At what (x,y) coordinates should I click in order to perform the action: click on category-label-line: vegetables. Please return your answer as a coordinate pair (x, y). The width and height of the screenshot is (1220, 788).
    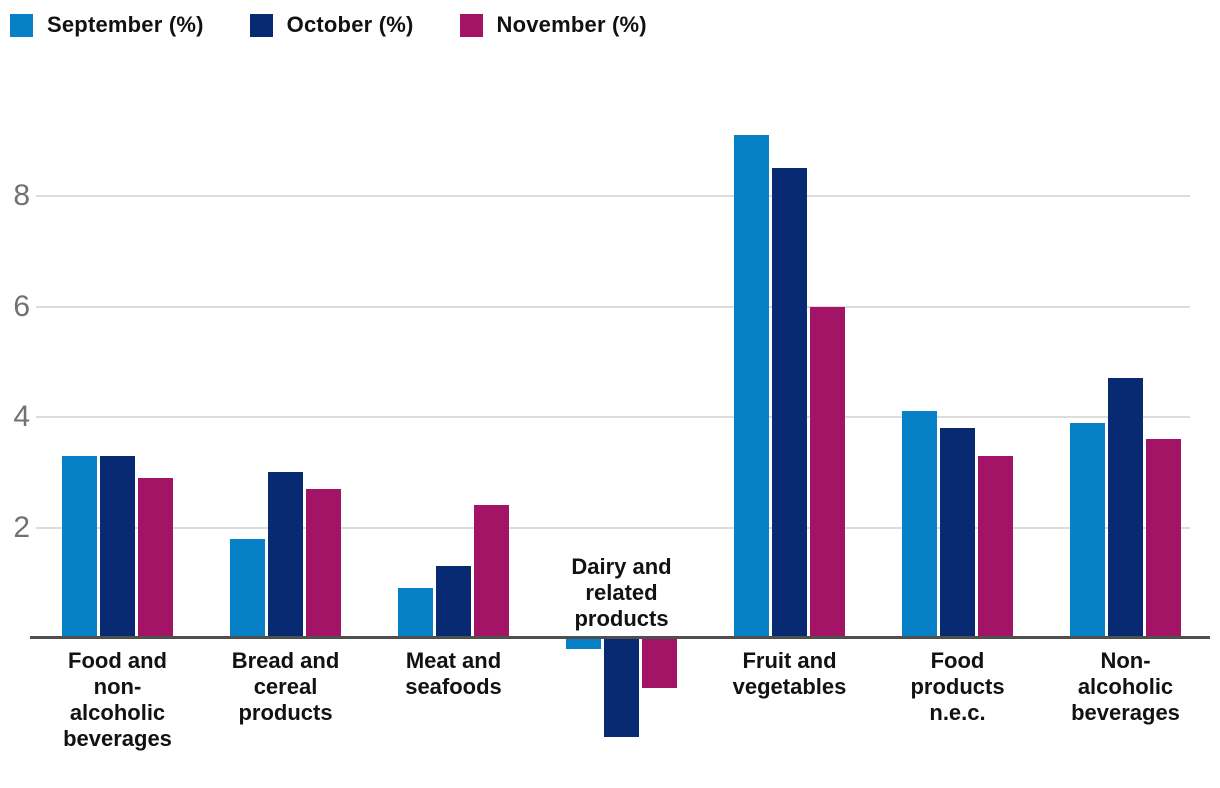
    Looking at the image, I should click on (789, 686).